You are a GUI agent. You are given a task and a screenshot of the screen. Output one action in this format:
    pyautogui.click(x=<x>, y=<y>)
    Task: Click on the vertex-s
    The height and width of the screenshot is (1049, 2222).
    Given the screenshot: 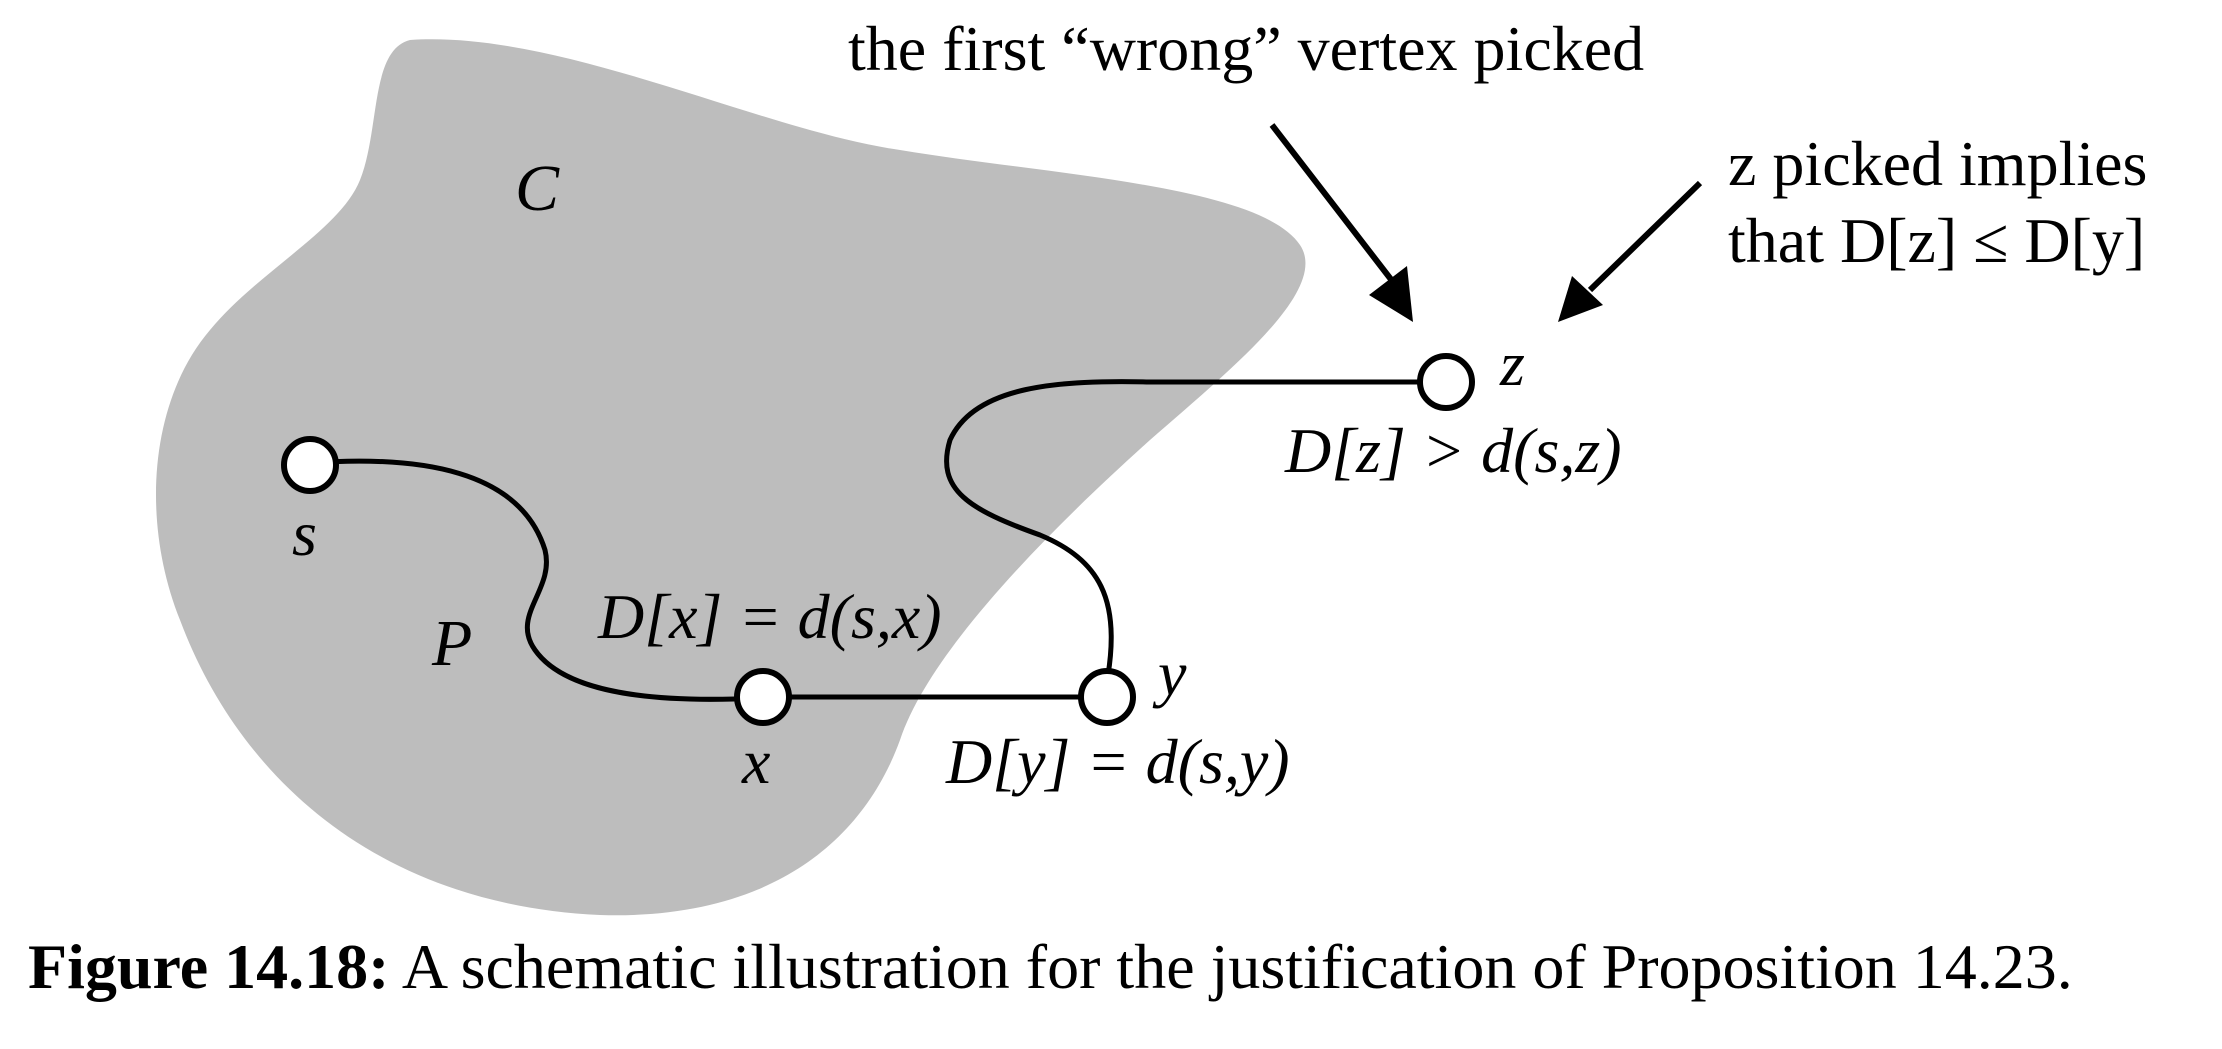 What is the action you would take?
    pyautogui.click(x=310, y=465)
    